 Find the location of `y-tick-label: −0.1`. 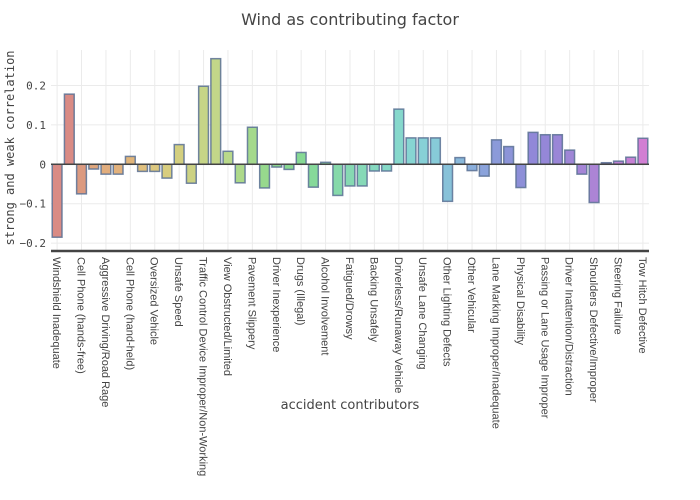

y-tick-label: −0.1 is located at coordinates (33, 204).